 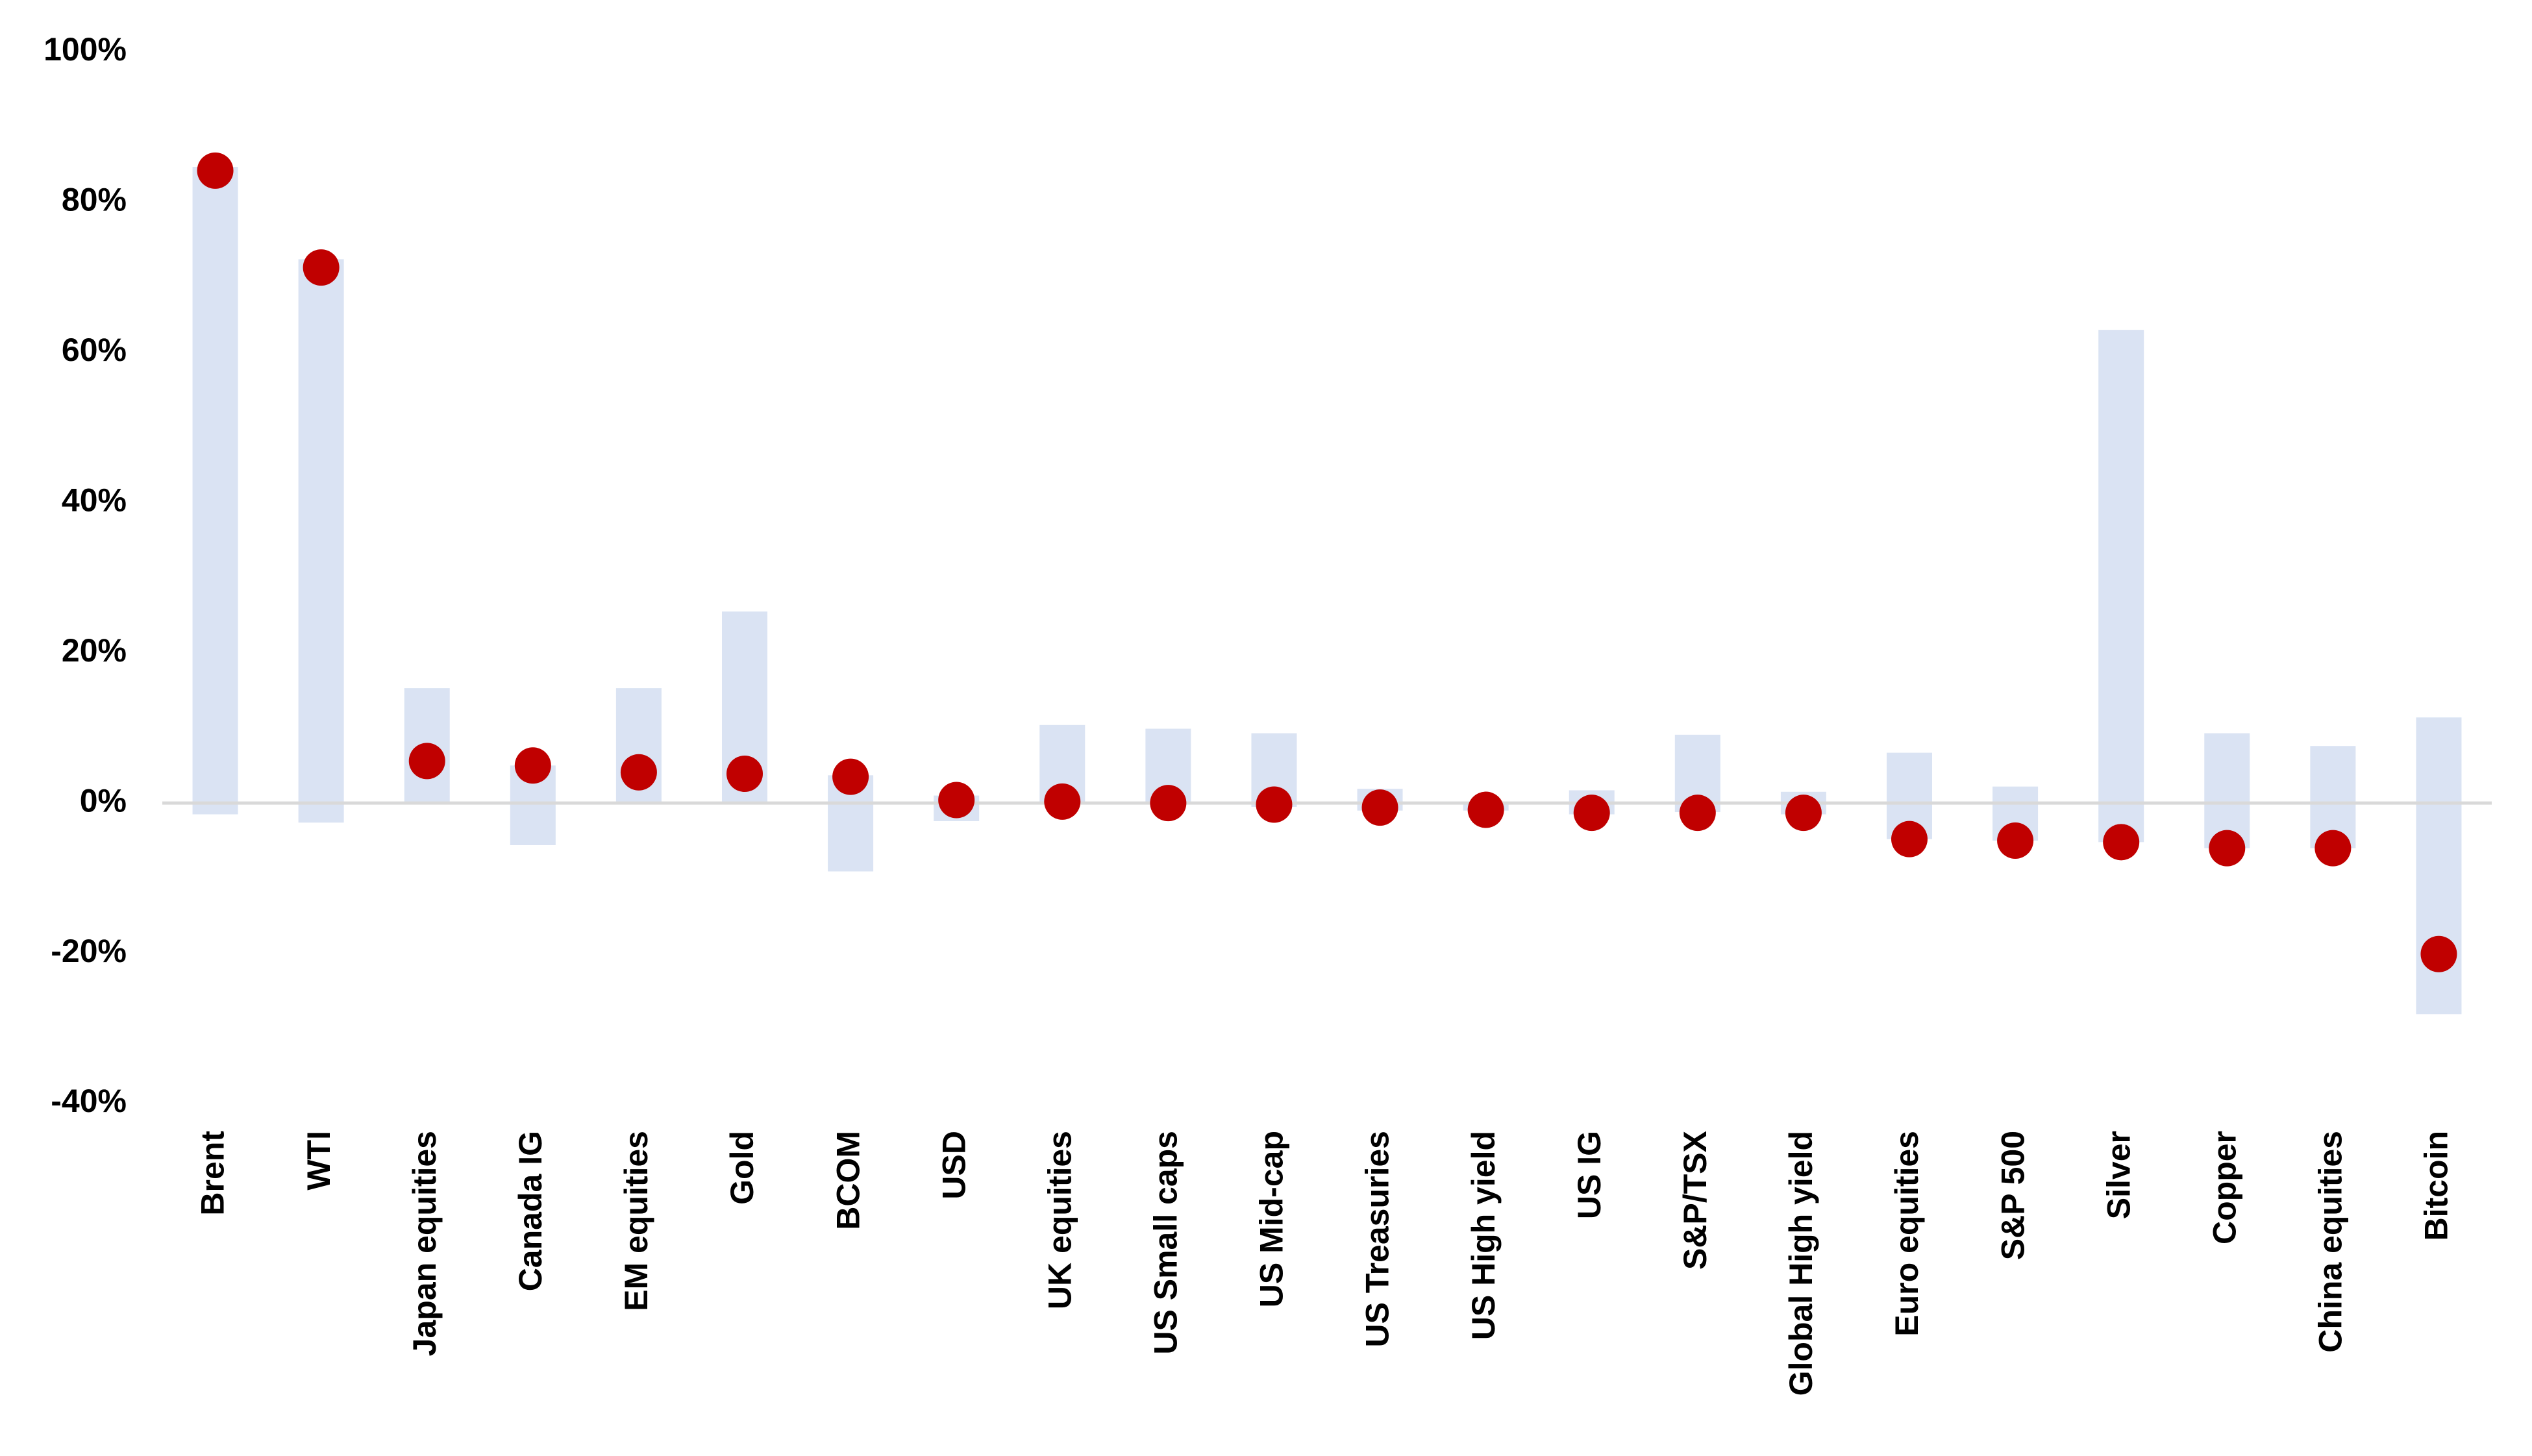 I want to click on y-tick-label: 0%, so click(x=103, y=800).